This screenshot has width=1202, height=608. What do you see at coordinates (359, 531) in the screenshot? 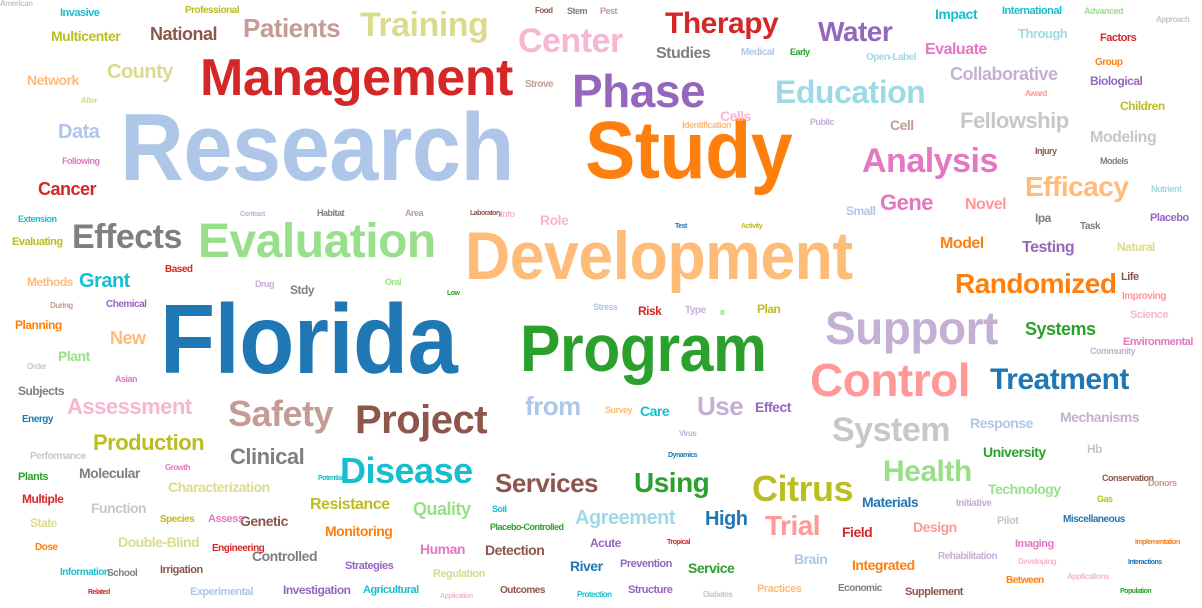
I see `word-monitoring: Monitoring` at bounding box center [359, 531].